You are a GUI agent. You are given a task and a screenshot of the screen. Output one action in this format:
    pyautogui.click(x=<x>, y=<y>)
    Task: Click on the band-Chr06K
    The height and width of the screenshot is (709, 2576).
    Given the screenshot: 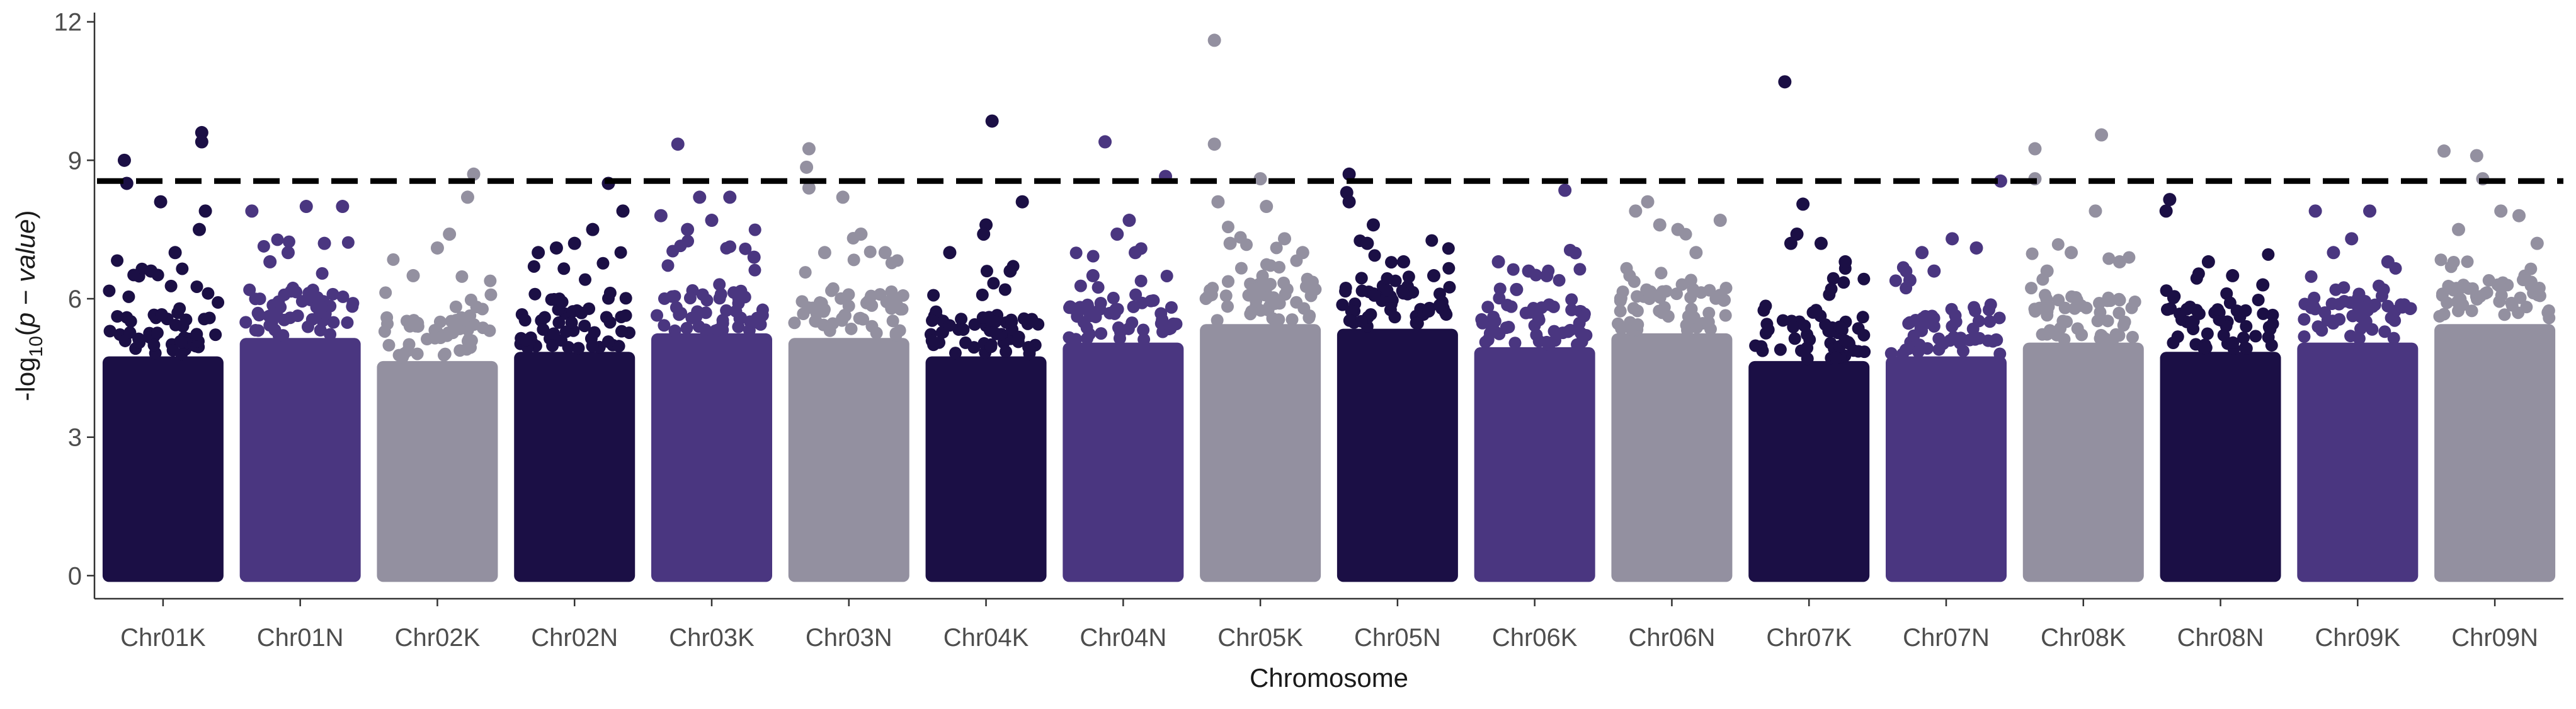 What is the action you would take?
    pyautogui.click(x=1534, y=465)
    